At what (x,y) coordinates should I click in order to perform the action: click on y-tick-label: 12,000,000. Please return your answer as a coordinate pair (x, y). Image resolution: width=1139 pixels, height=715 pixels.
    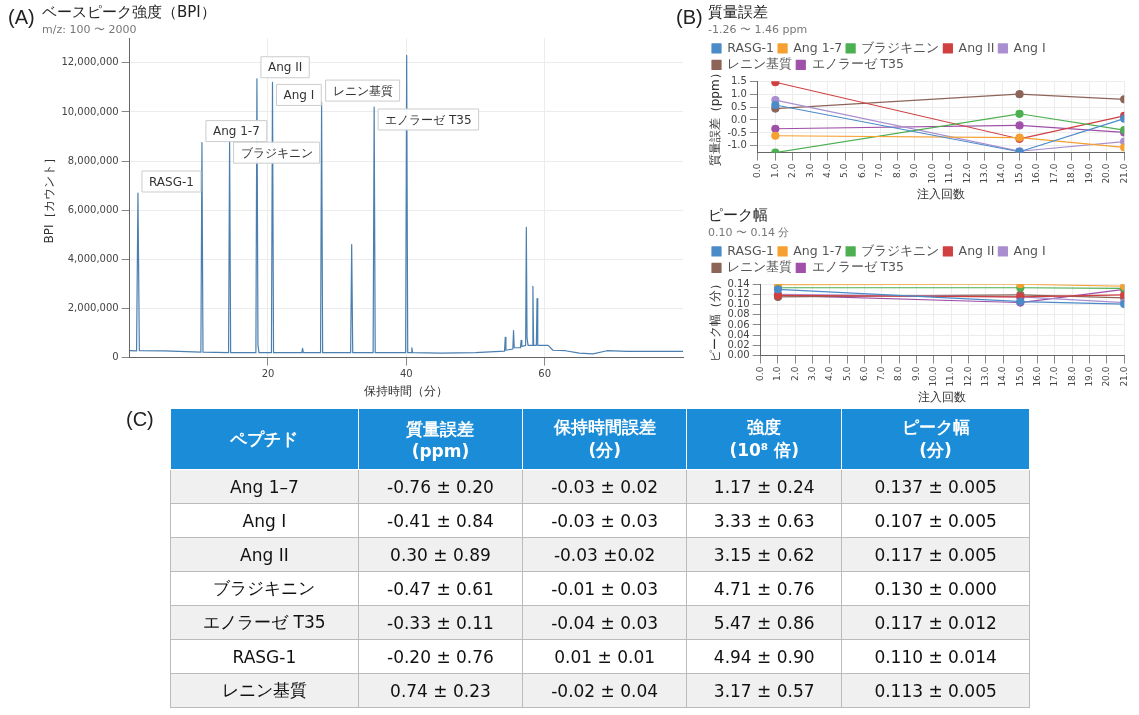
    Looking at the image, I should click on (90, 62).